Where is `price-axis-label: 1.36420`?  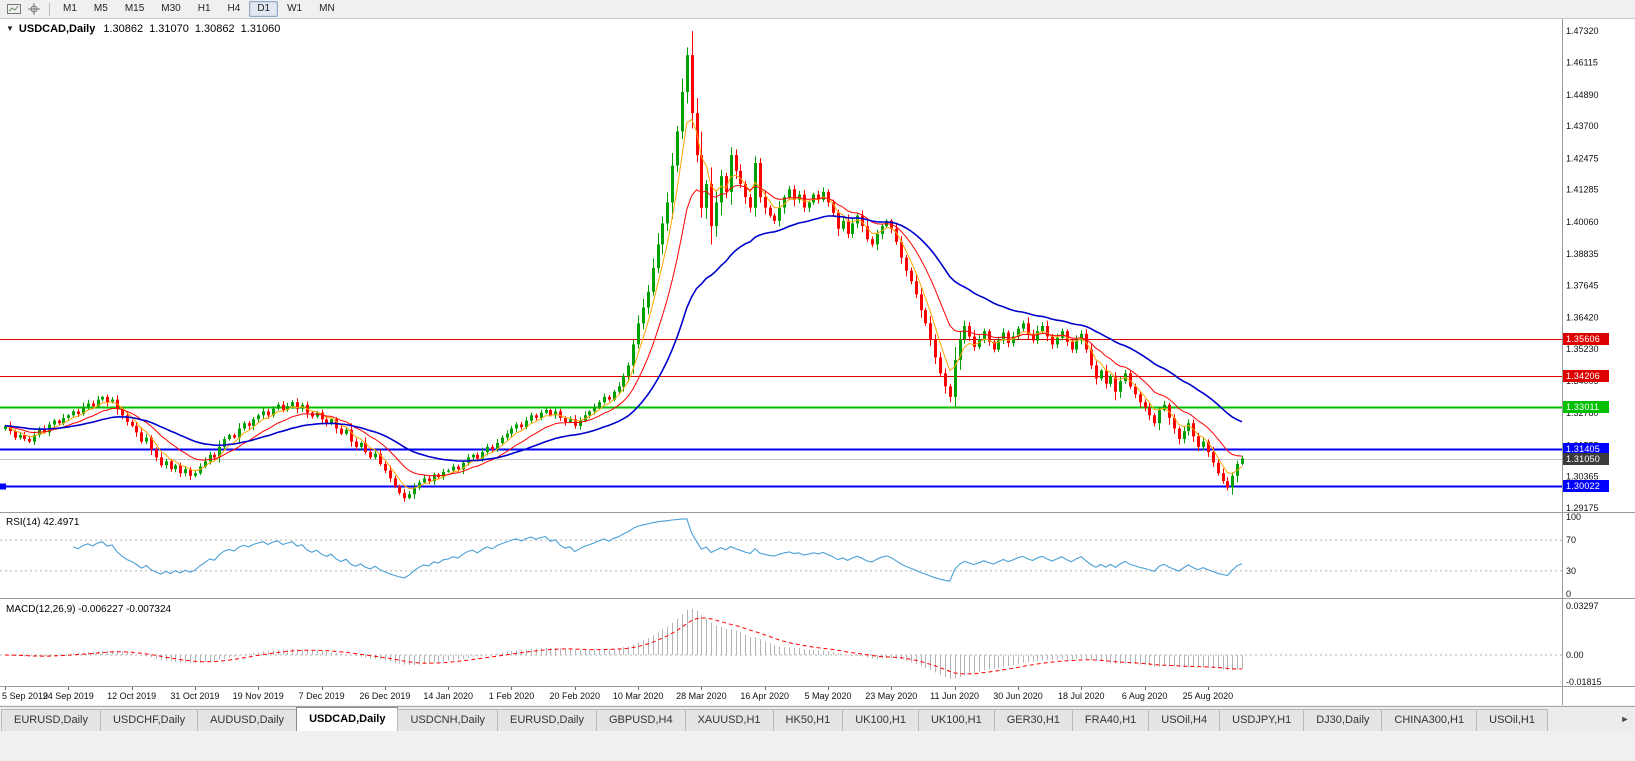
price-axis-label: 1.36420 is located at coordinates (1582, 318).